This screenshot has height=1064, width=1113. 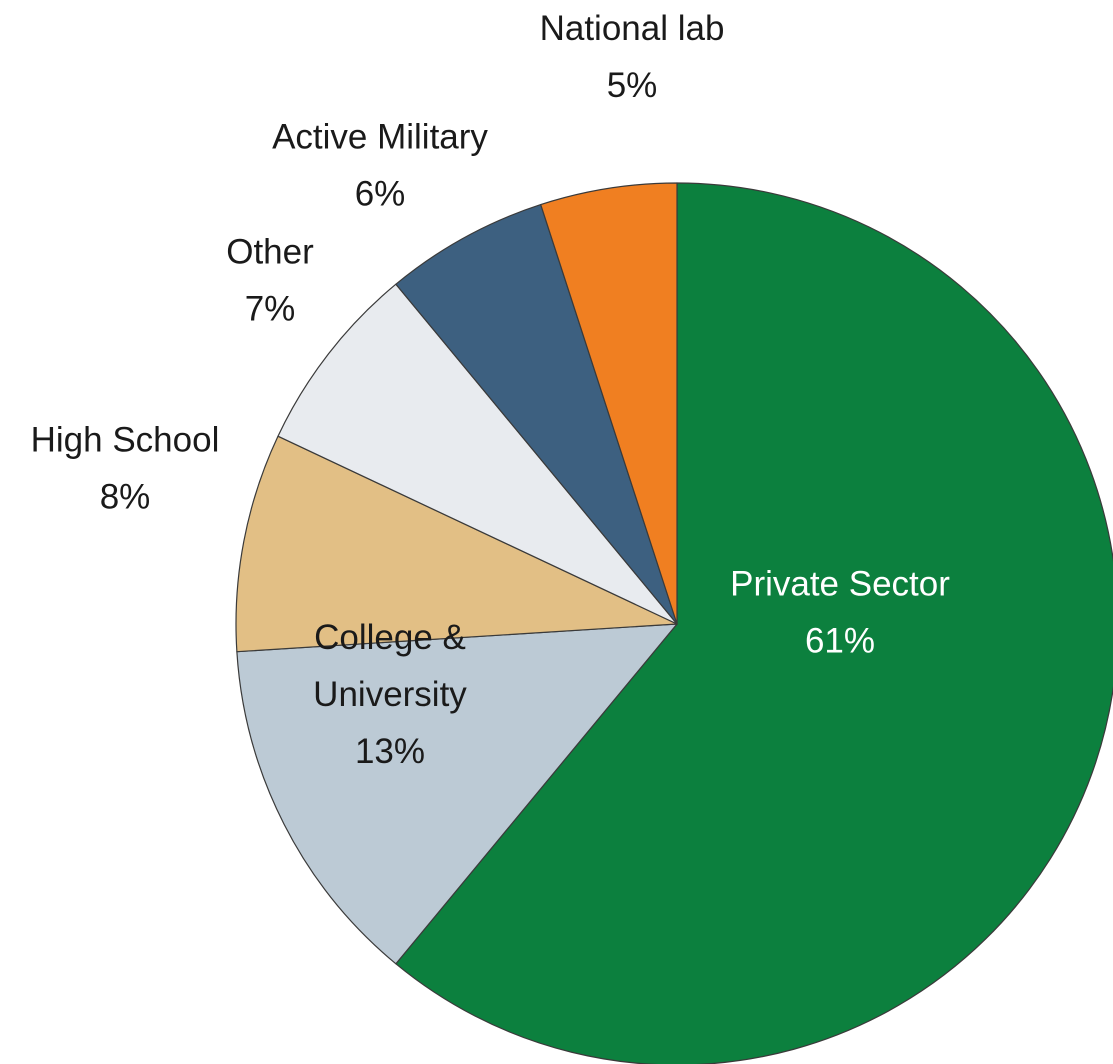 I want to click on slice-label-line: 5%, so click(x=632, y=85).